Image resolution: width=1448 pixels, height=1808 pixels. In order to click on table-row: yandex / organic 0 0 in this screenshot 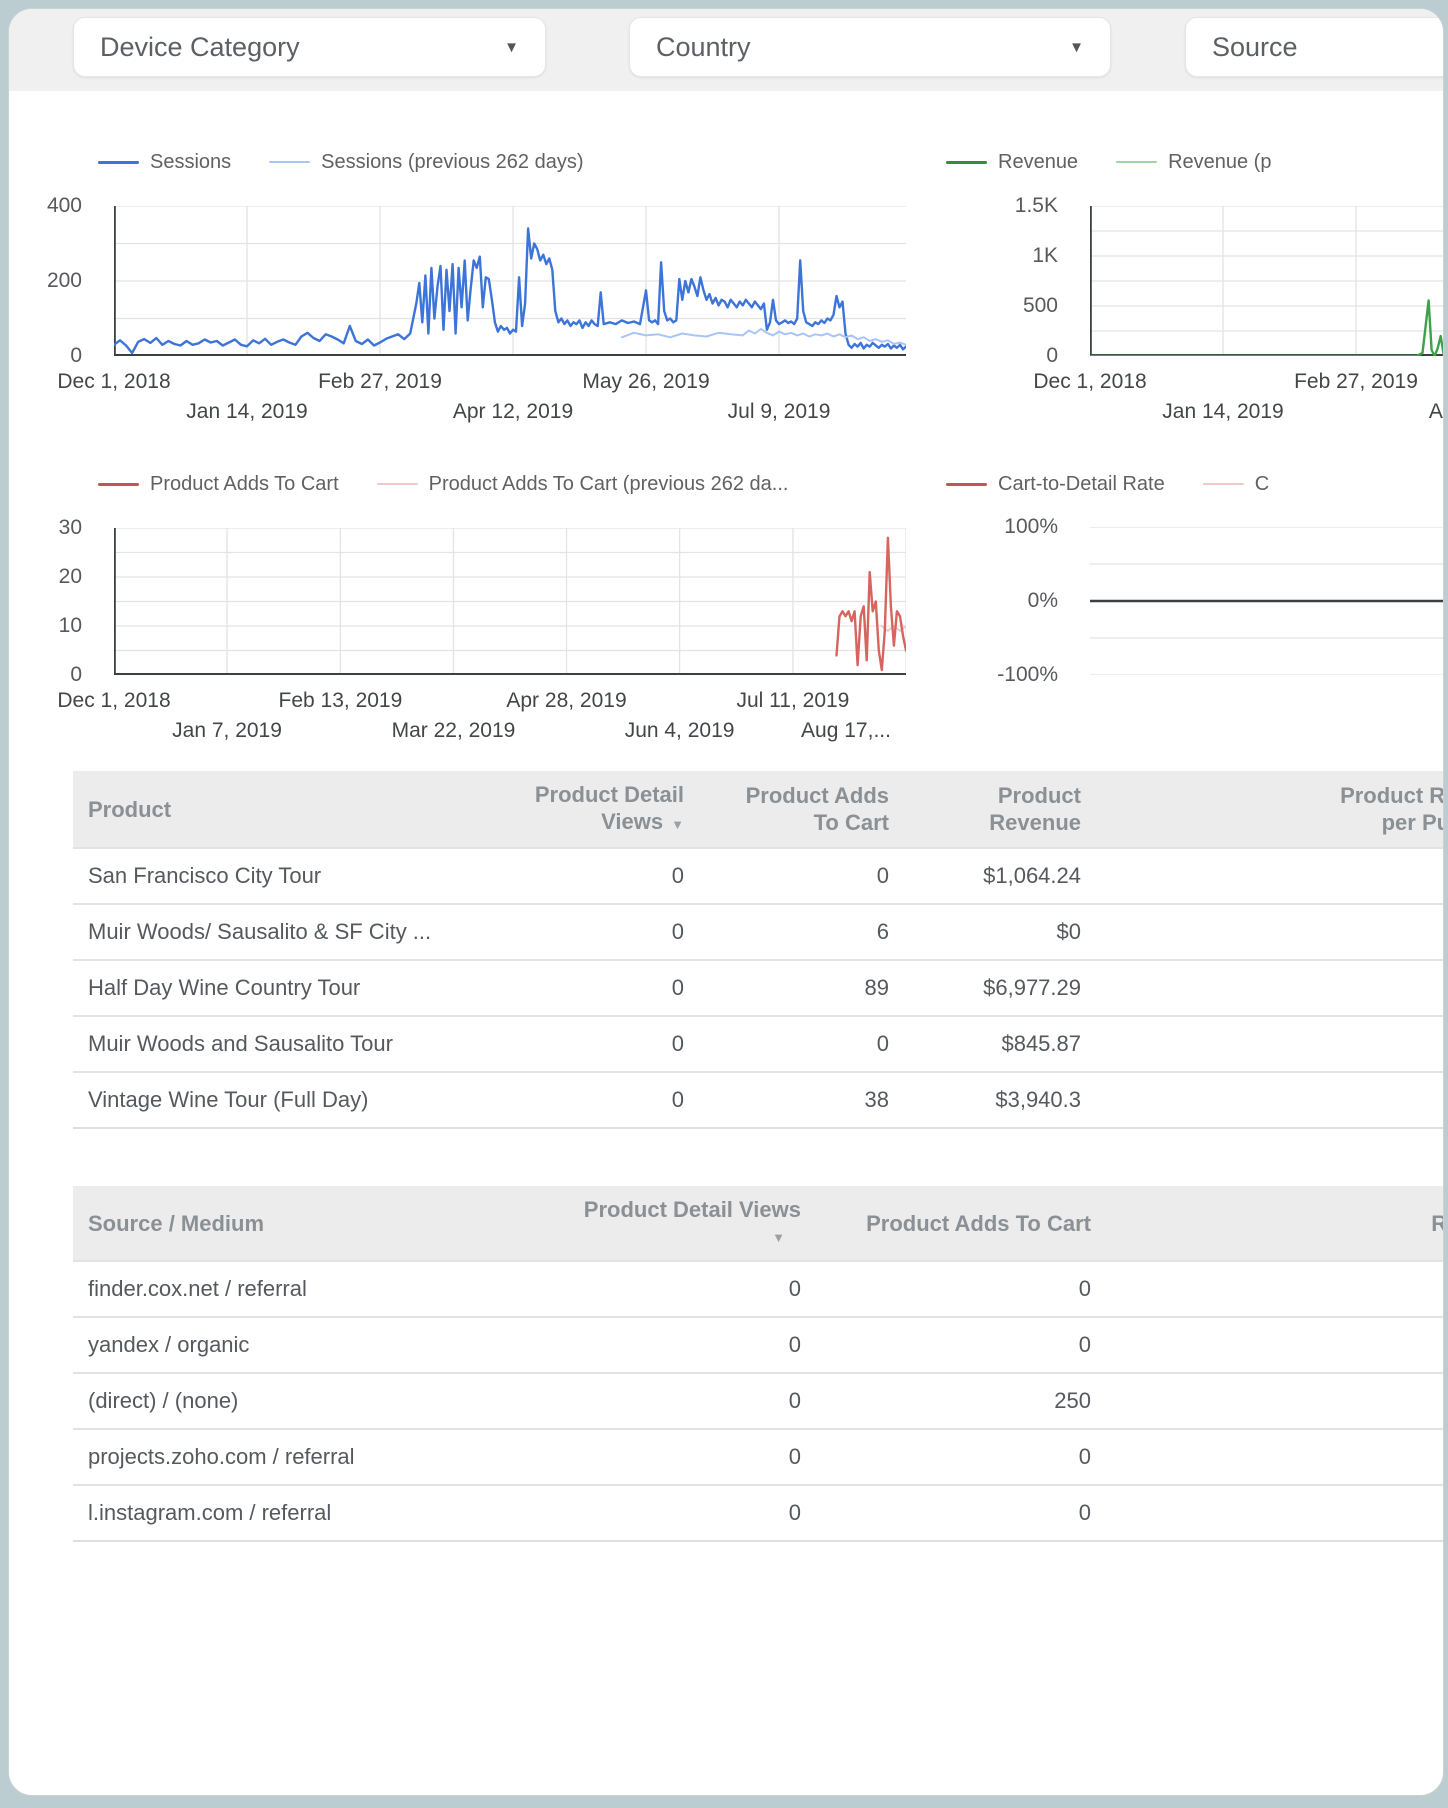, I will do `click(758, 1344)`.